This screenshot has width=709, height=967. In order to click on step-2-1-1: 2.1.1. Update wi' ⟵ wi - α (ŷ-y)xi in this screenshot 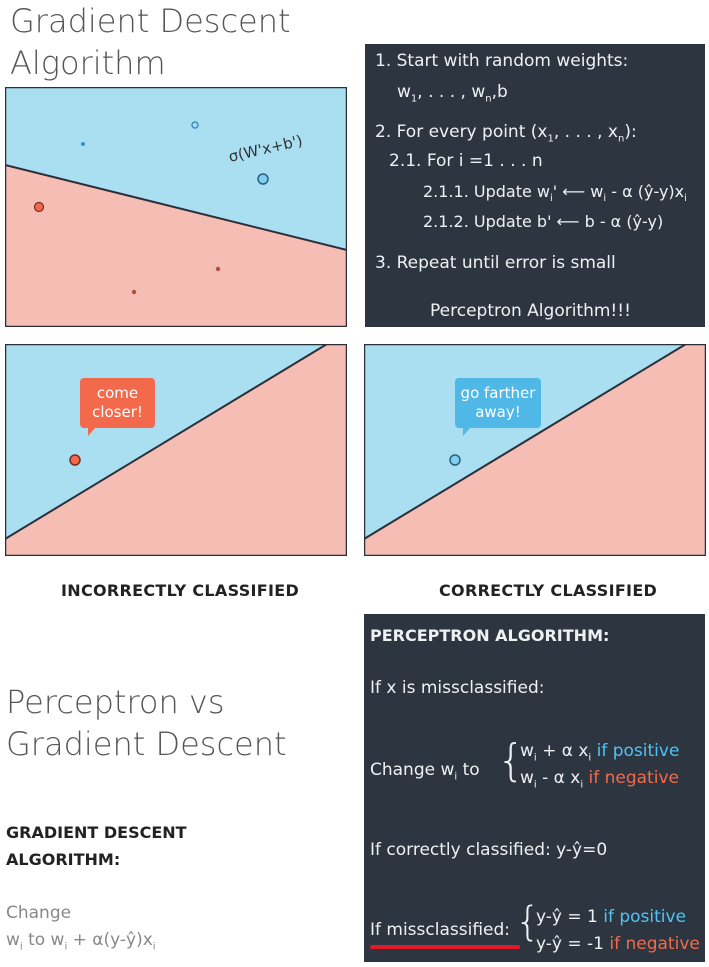, I will do `click(555, 193)`.